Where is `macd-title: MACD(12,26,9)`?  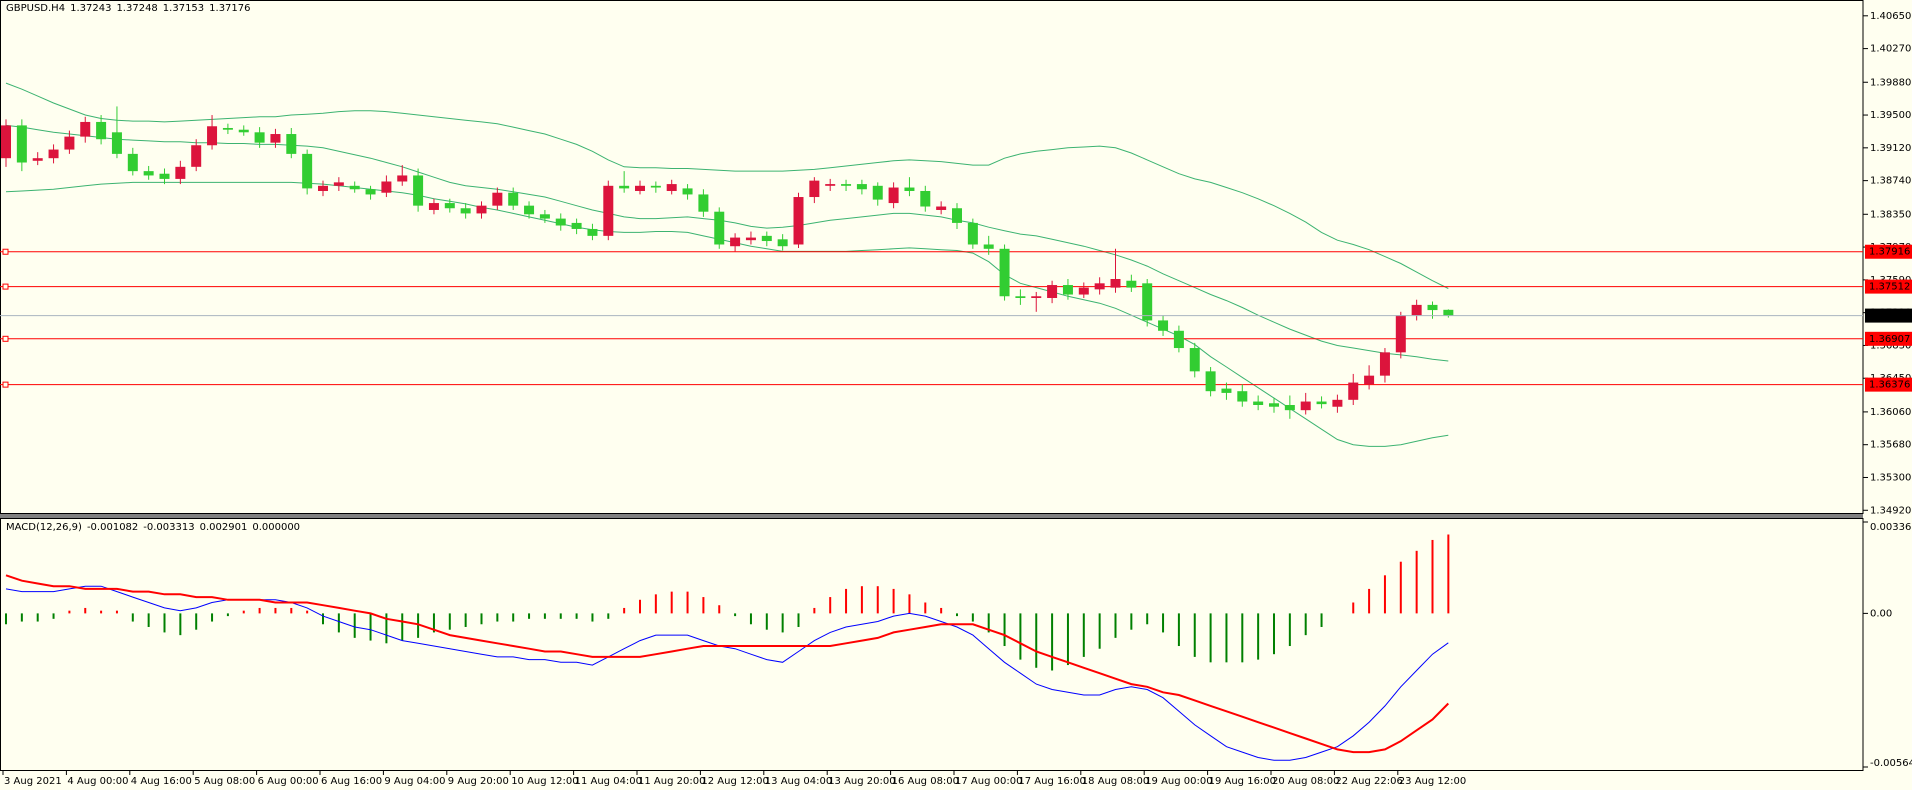 macd-title: MACD(12,26,9) is located at coordinates (44, 527).